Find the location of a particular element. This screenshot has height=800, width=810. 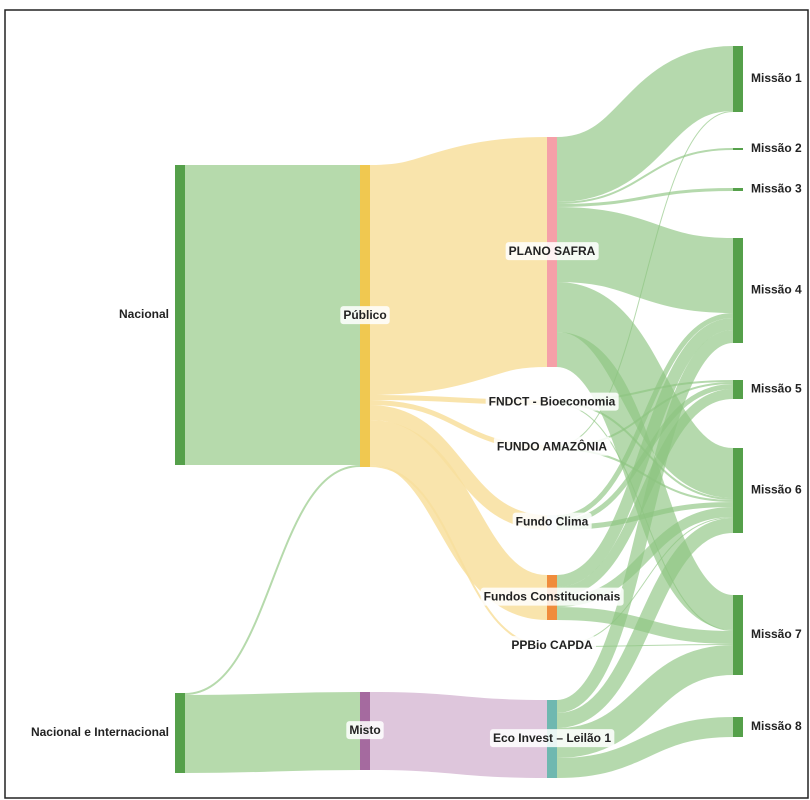

node-label: Missão 2 is located at coordinates (776, 148).